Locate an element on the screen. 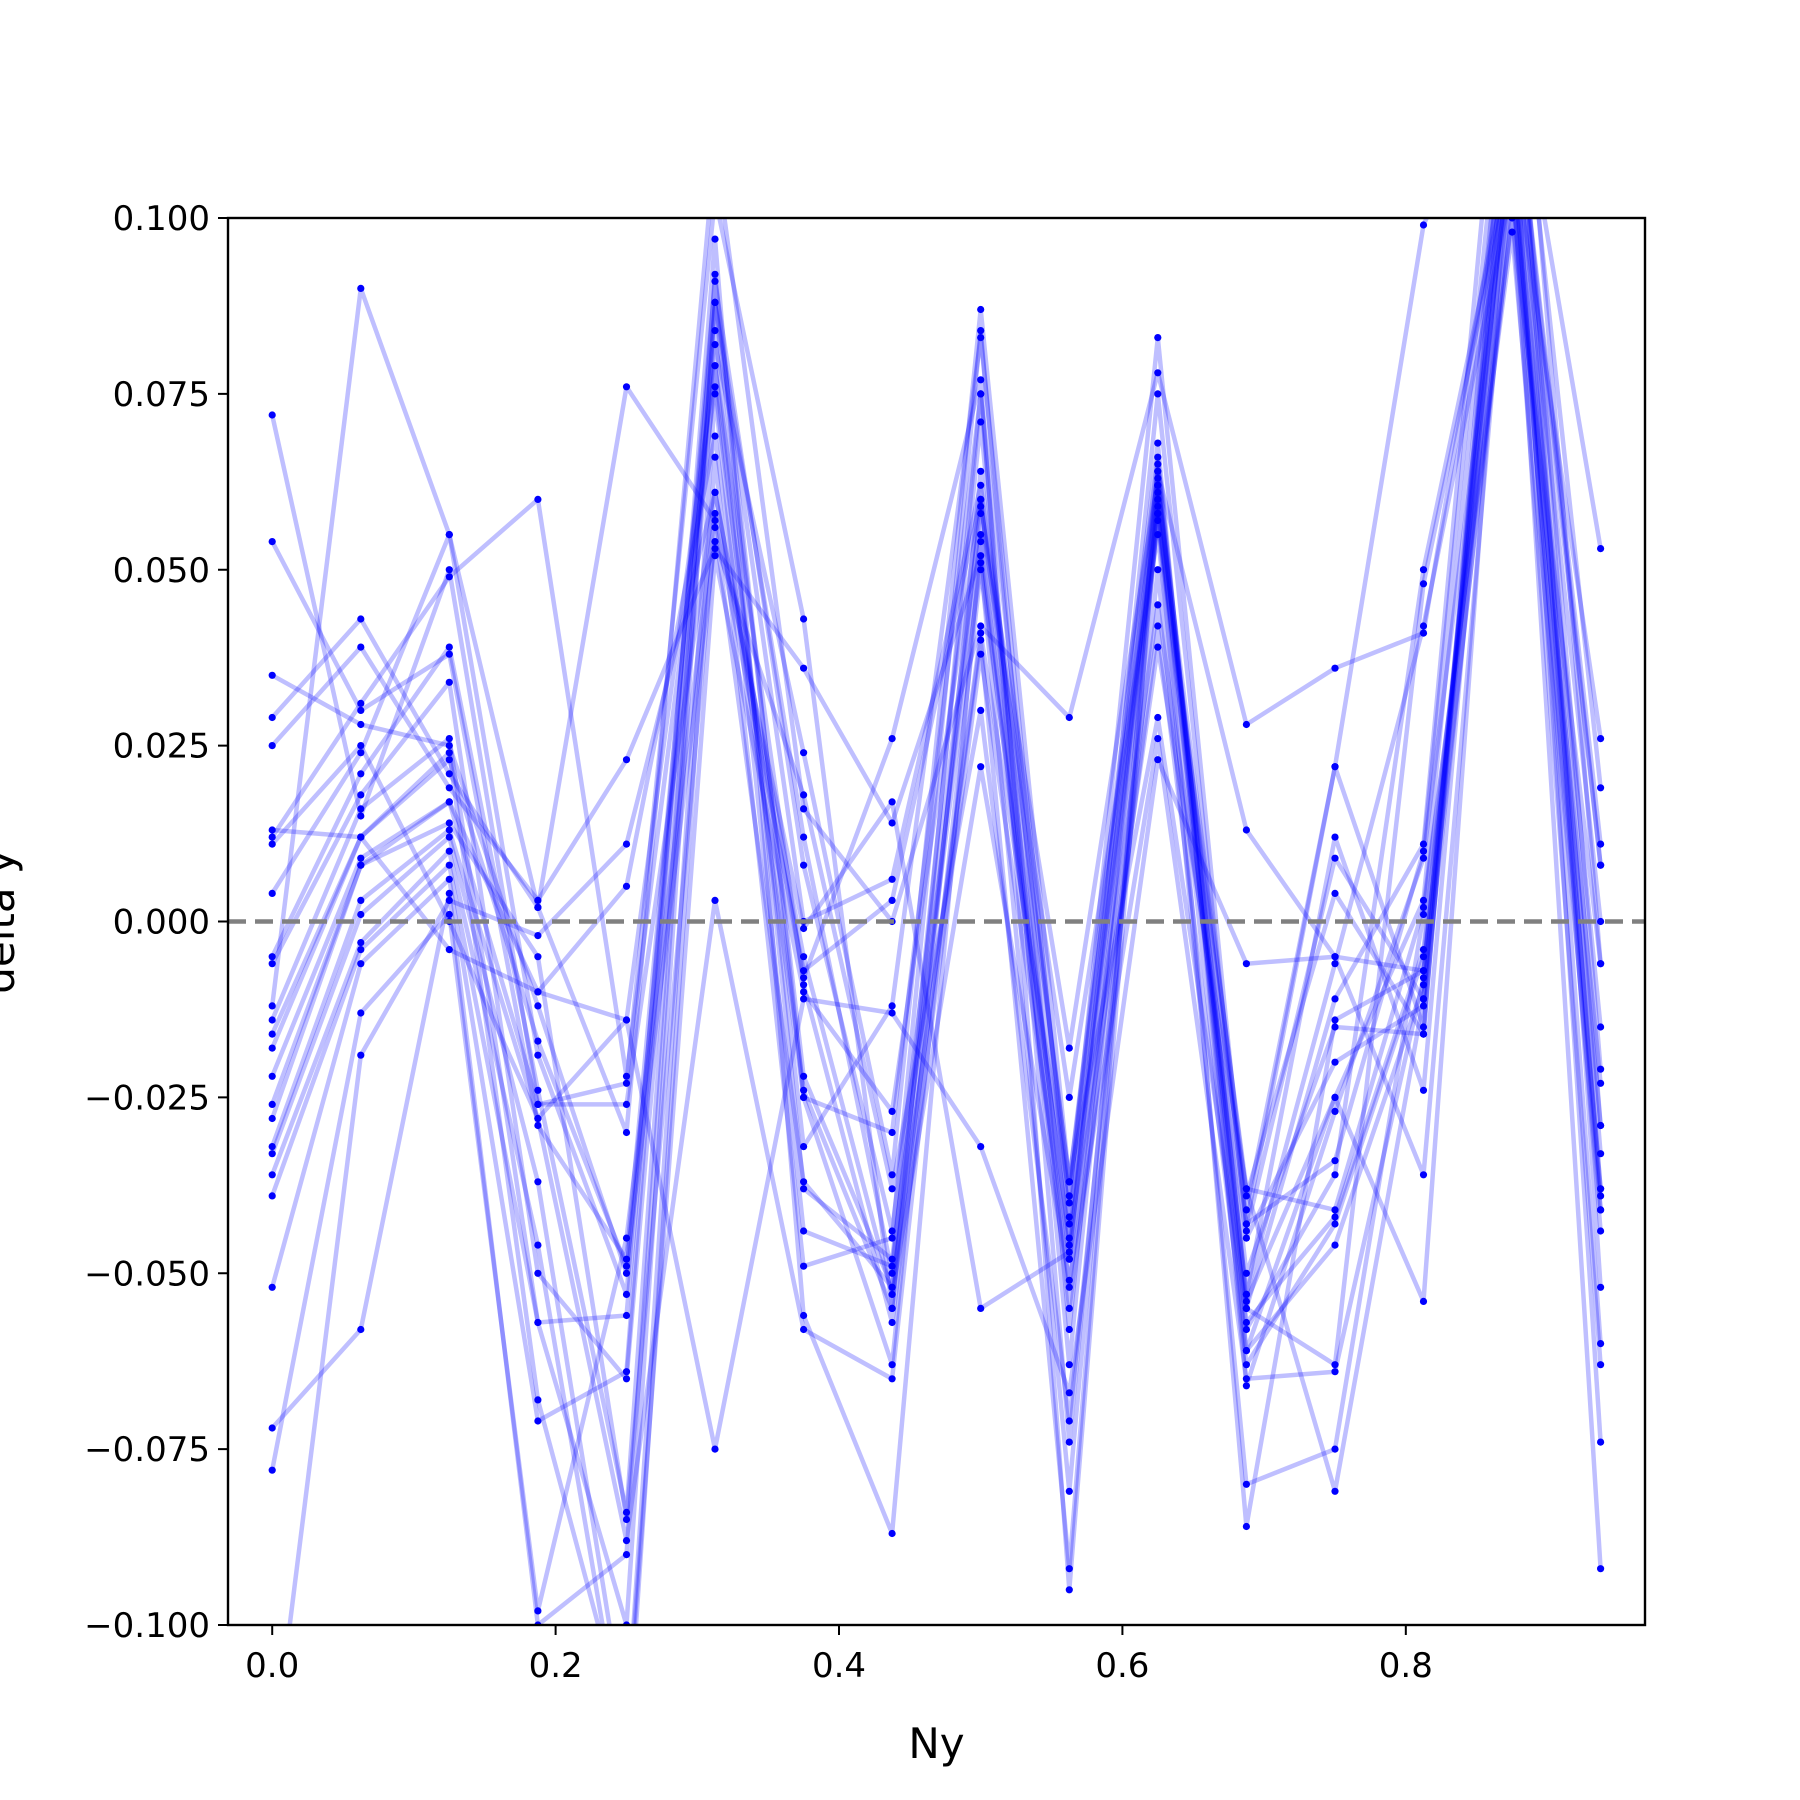 The image size is (1800, 1800). y-tick-label: 0.100 is located at coordinates (161, 219).